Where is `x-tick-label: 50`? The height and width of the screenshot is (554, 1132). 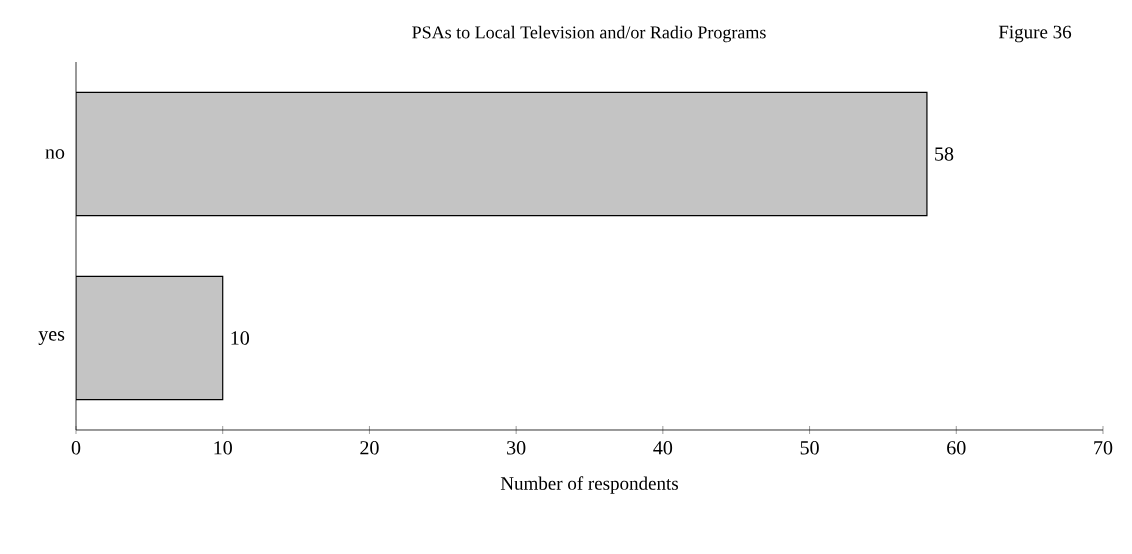
x-tick-label: 50 is located at coordinates (809, 448).